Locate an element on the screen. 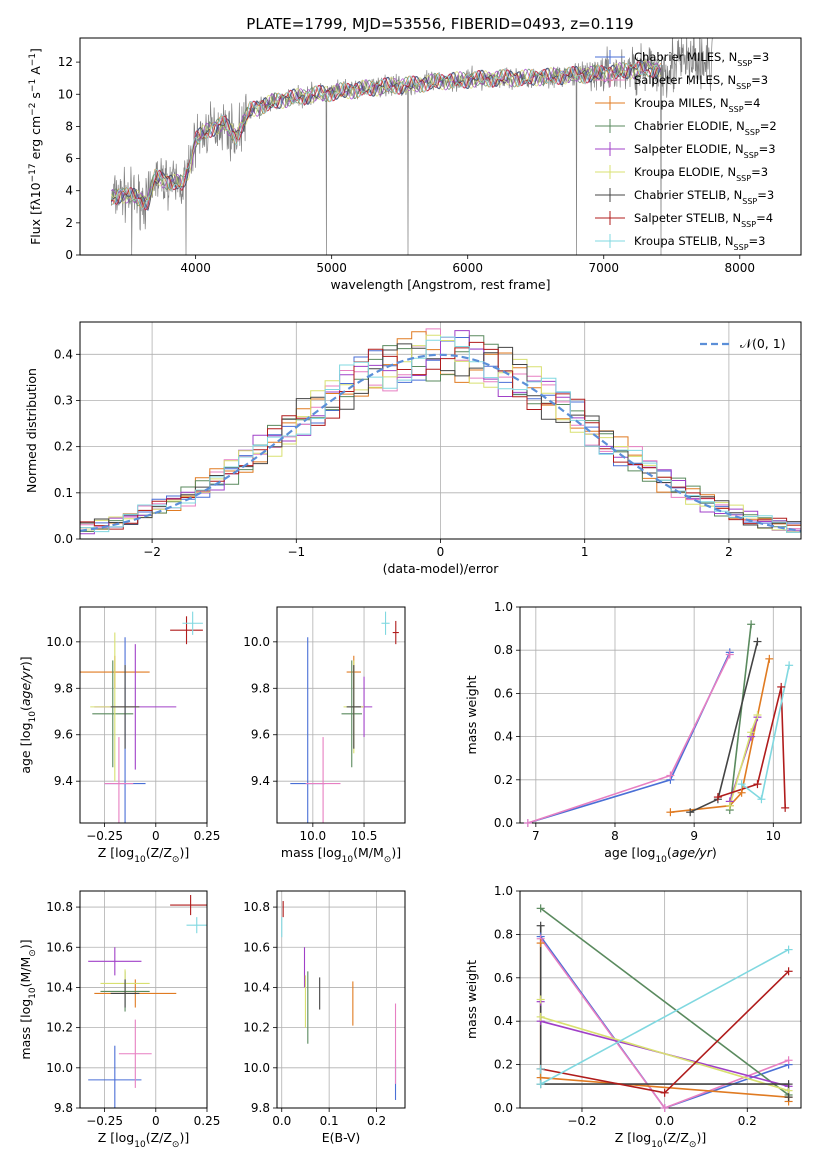  y-axis-label: Flux [fλ10−17 erg cm−2 s−1 A−1] is located at coordinates (35, 146).